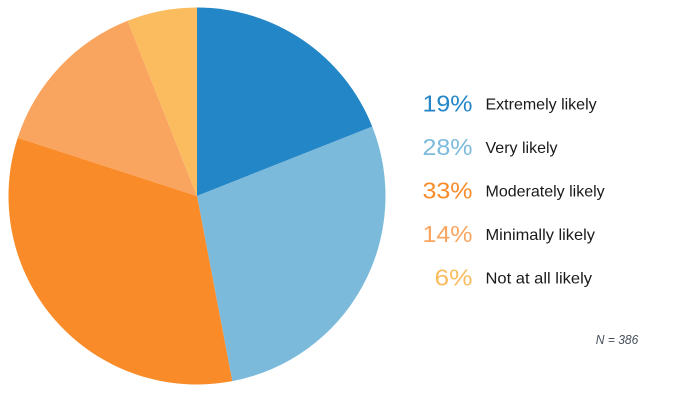  What do you see at coordinates (448, 147) in the screenshot?
I see `svg-text: 28%` at bounding box center [448, 147].